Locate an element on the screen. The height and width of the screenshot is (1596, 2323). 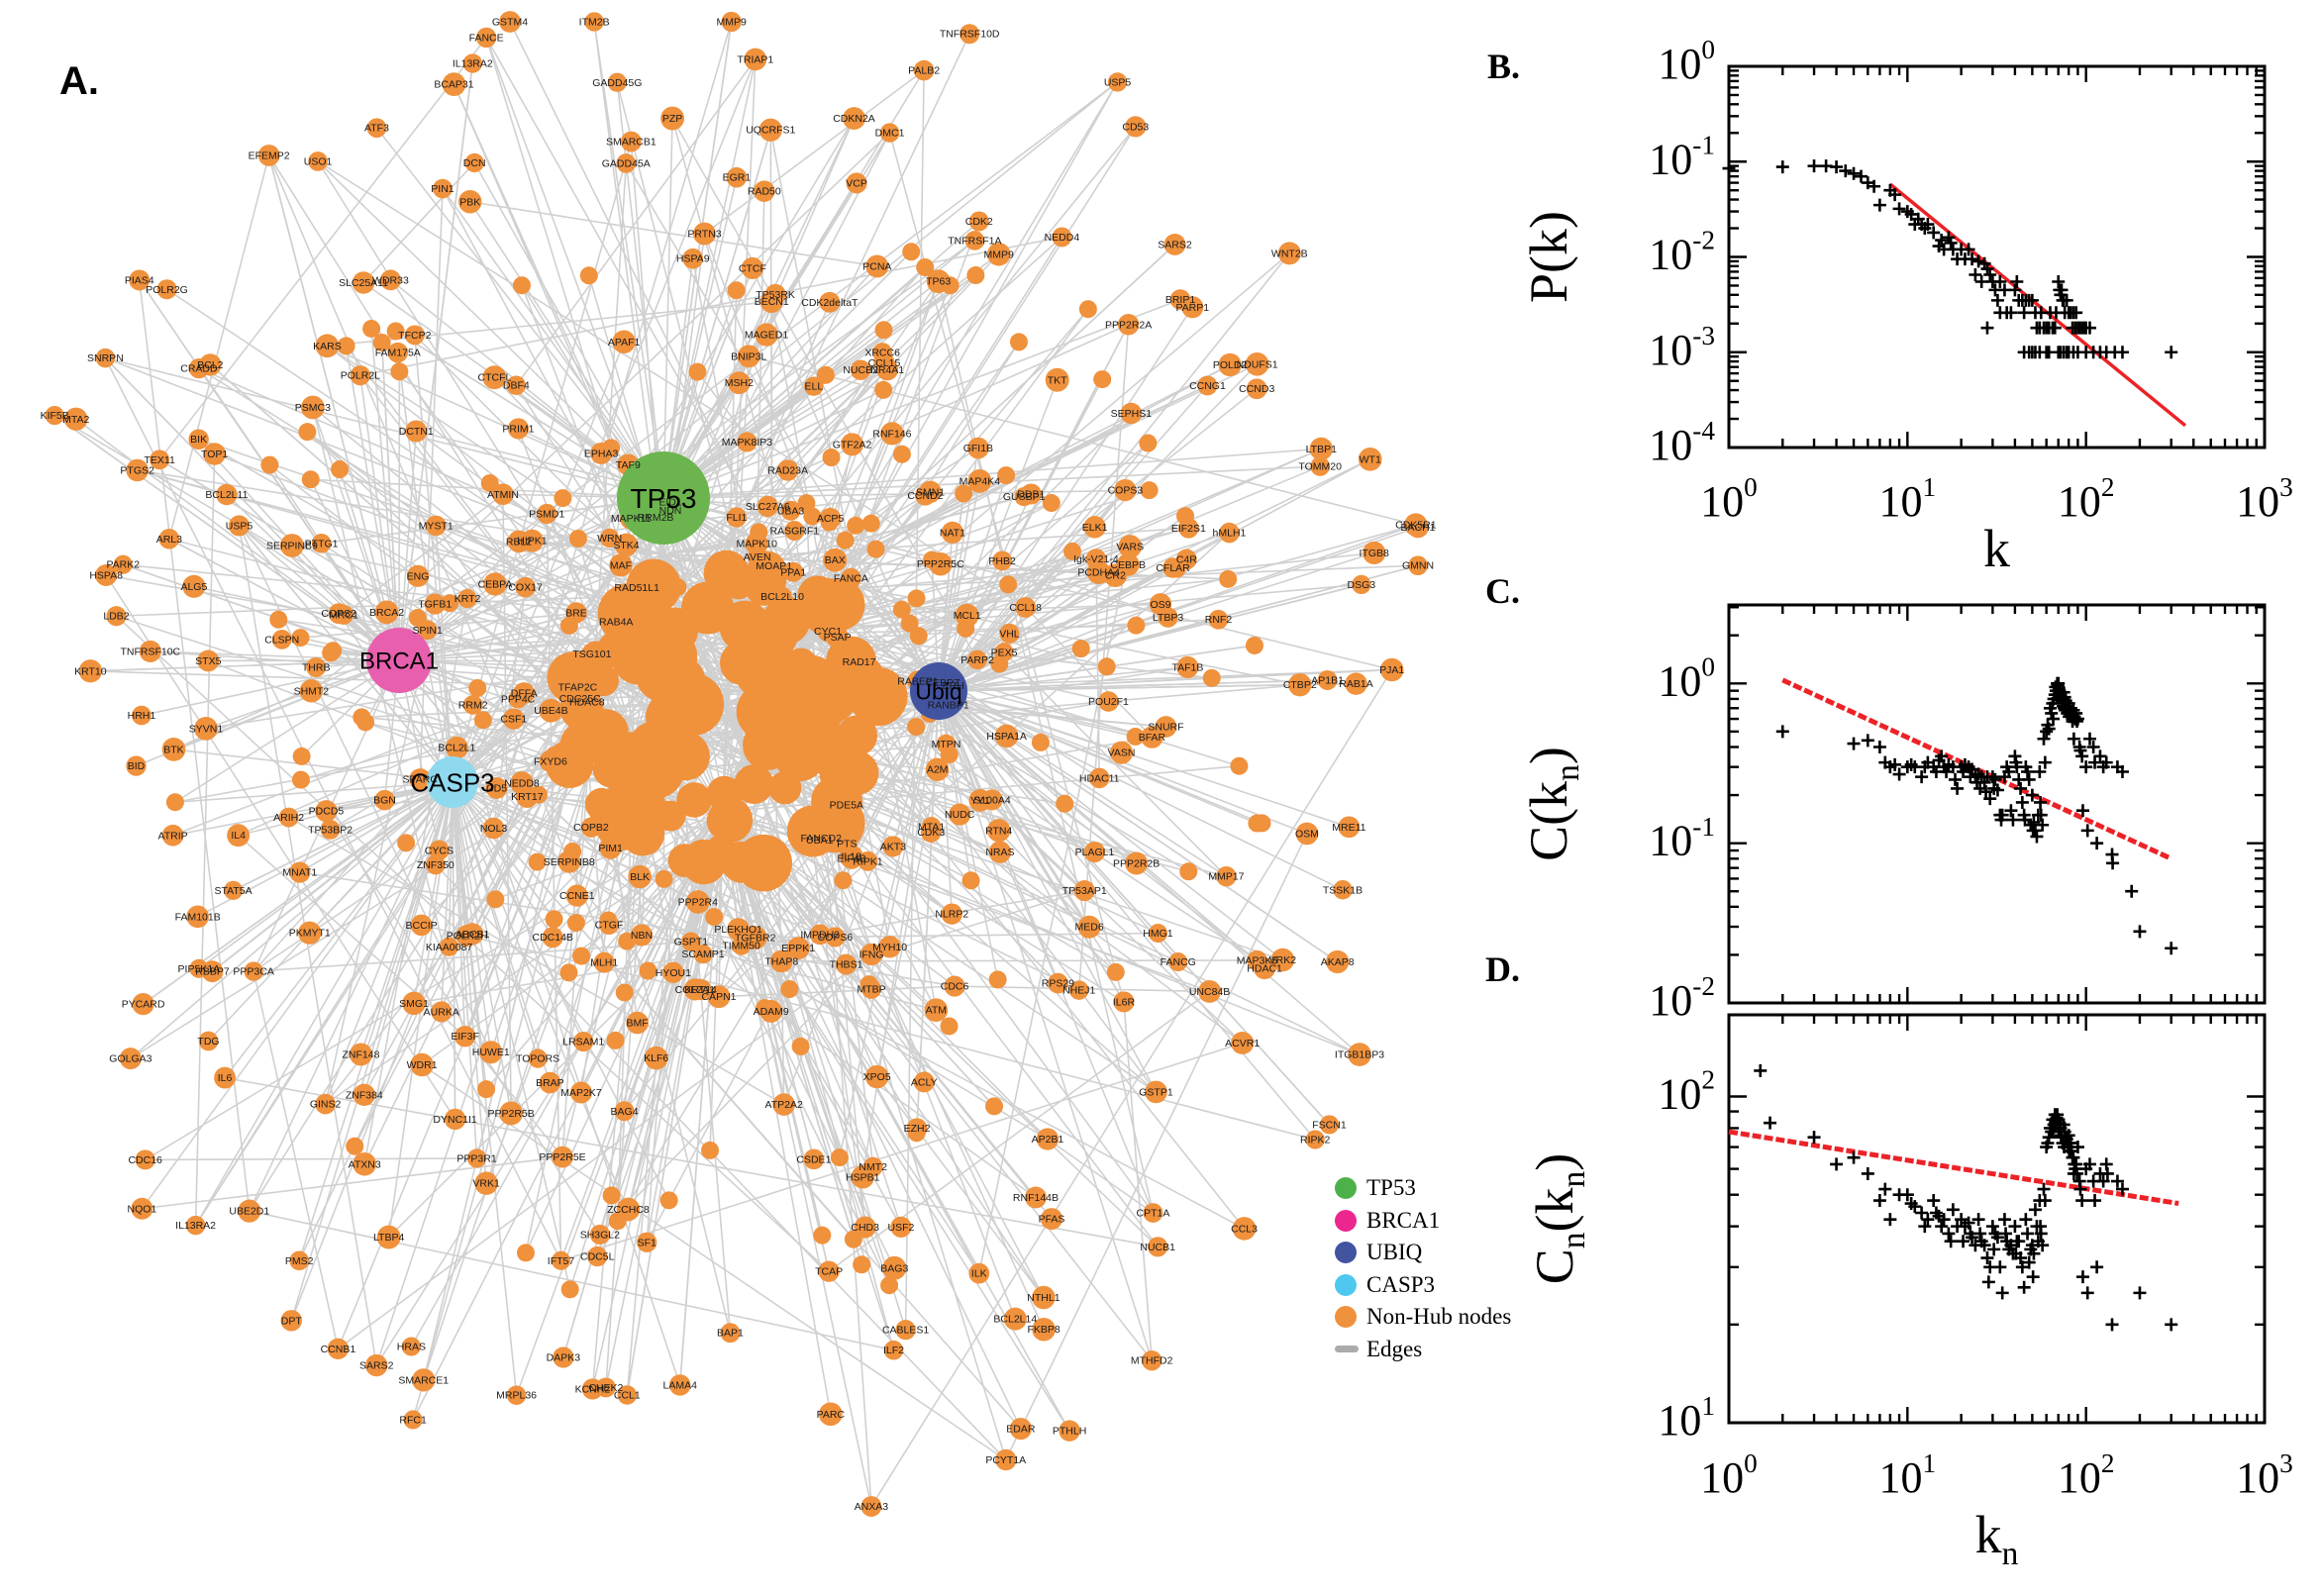
svg-text: GFI1B is located at coordinates (978, 448).